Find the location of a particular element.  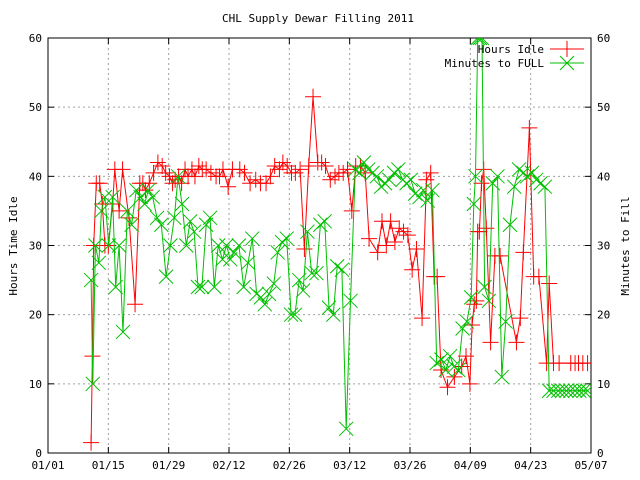

legend-label: Minutes to FULL is located at coordinates (495, 63).